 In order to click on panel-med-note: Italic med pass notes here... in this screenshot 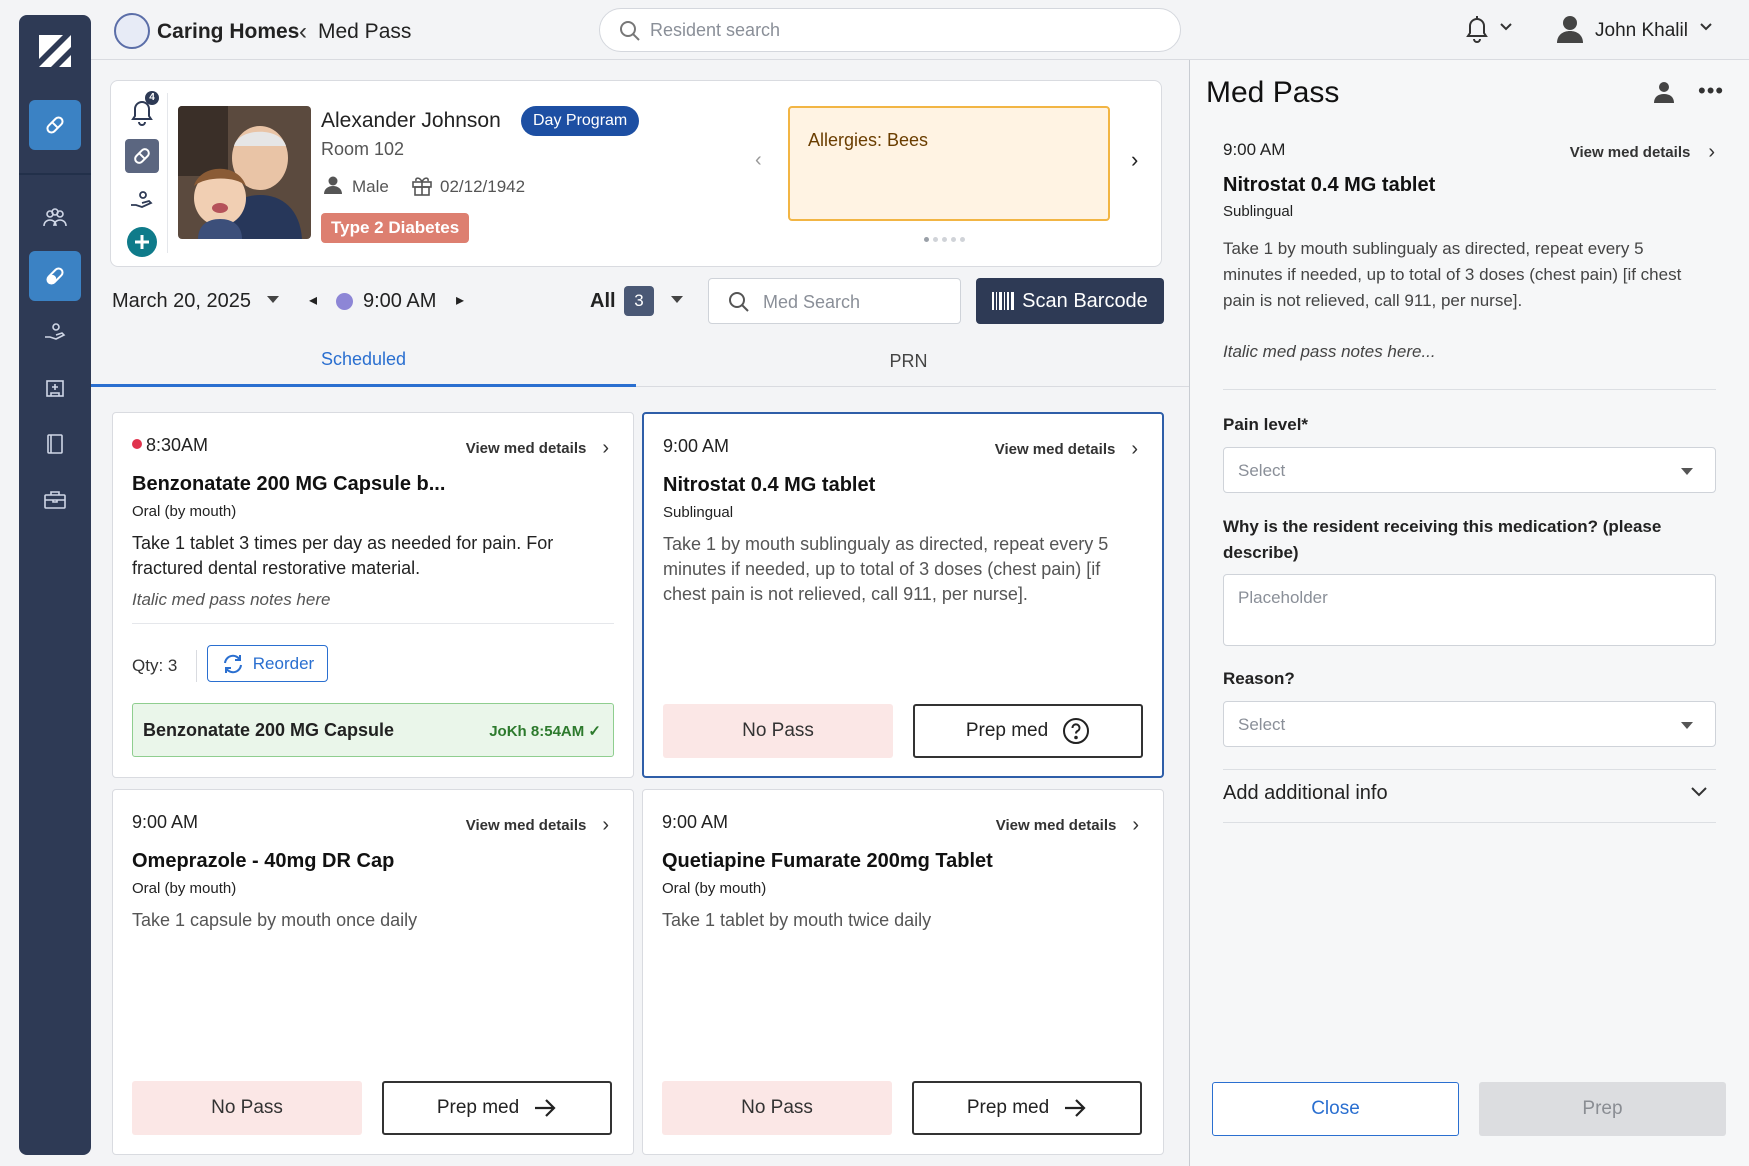, I will do `click(1329, 351)`.